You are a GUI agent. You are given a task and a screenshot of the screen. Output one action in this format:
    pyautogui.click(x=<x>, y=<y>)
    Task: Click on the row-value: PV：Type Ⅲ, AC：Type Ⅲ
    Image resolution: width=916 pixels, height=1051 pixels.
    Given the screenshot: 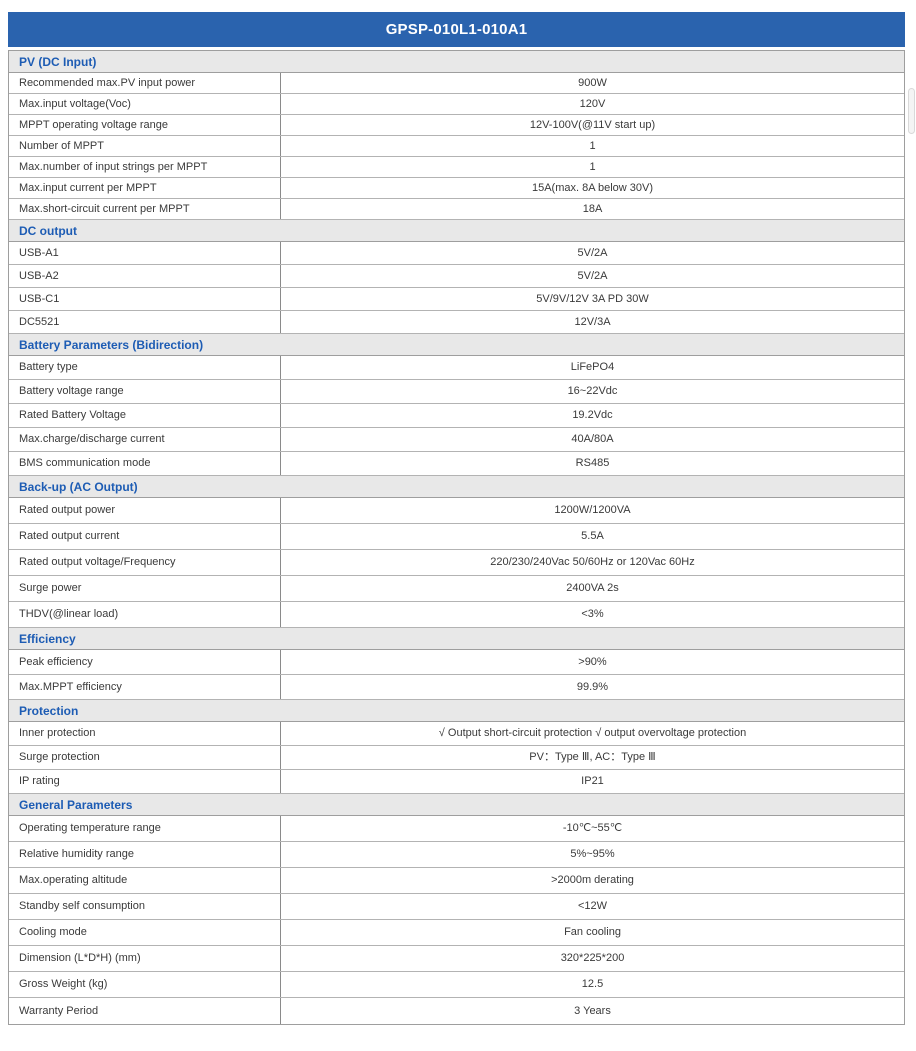 What is the action you would take?
    pyautogui.click(x=592, y=757)
    